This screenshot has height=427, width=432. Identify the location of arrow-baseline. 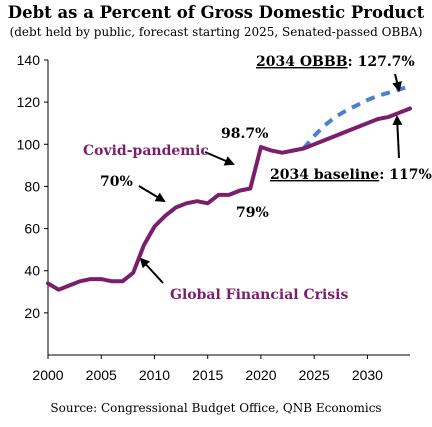
(397, 137).